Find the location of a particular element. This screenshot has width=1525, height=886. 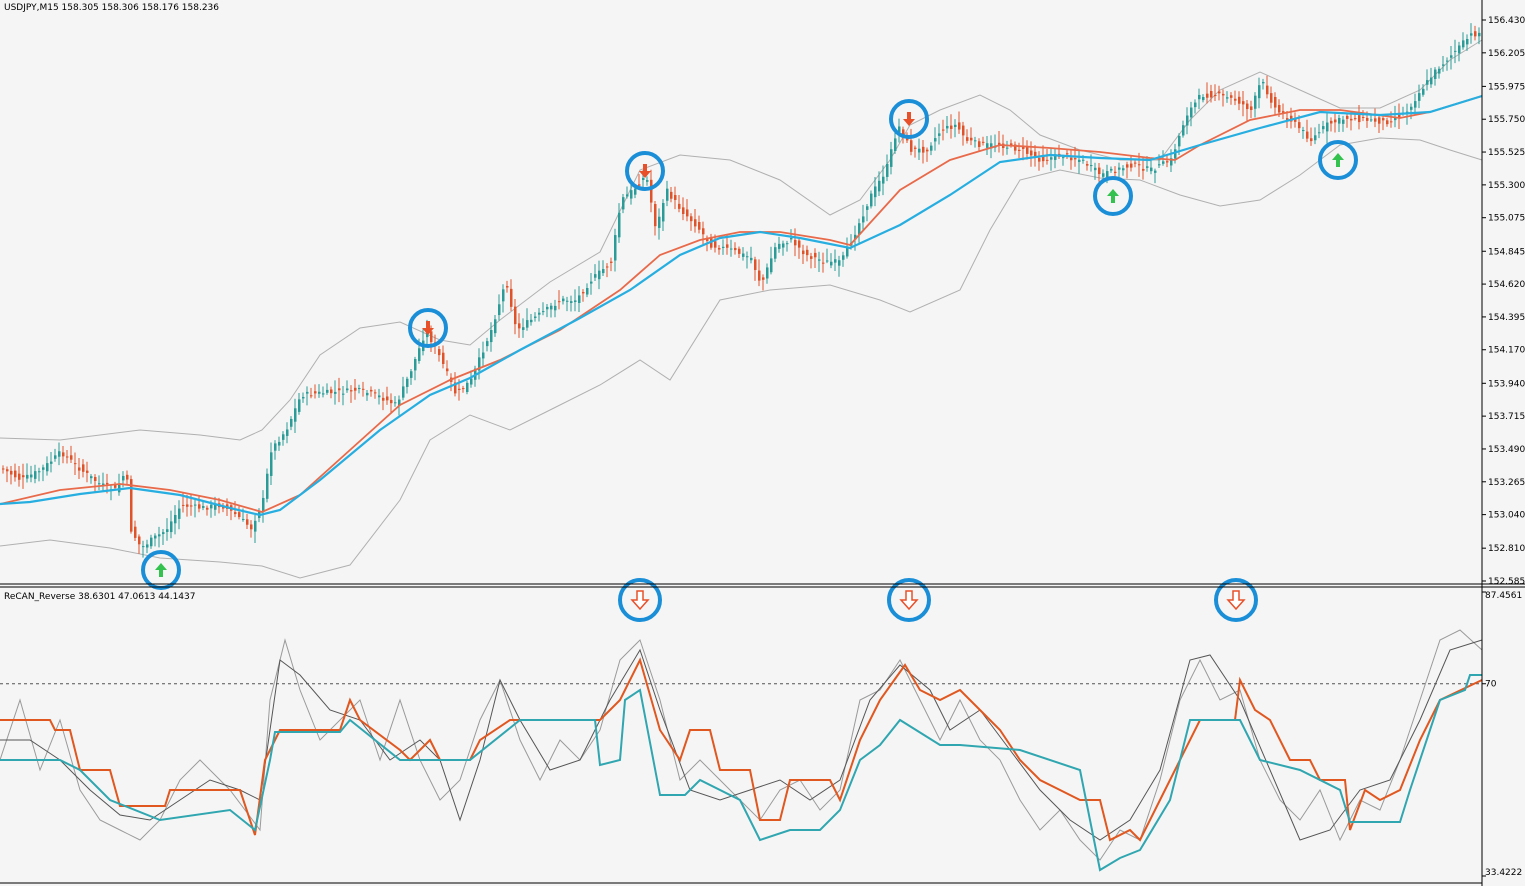

y-tick-label: 153.490 is located at coordinates (1506, 450).